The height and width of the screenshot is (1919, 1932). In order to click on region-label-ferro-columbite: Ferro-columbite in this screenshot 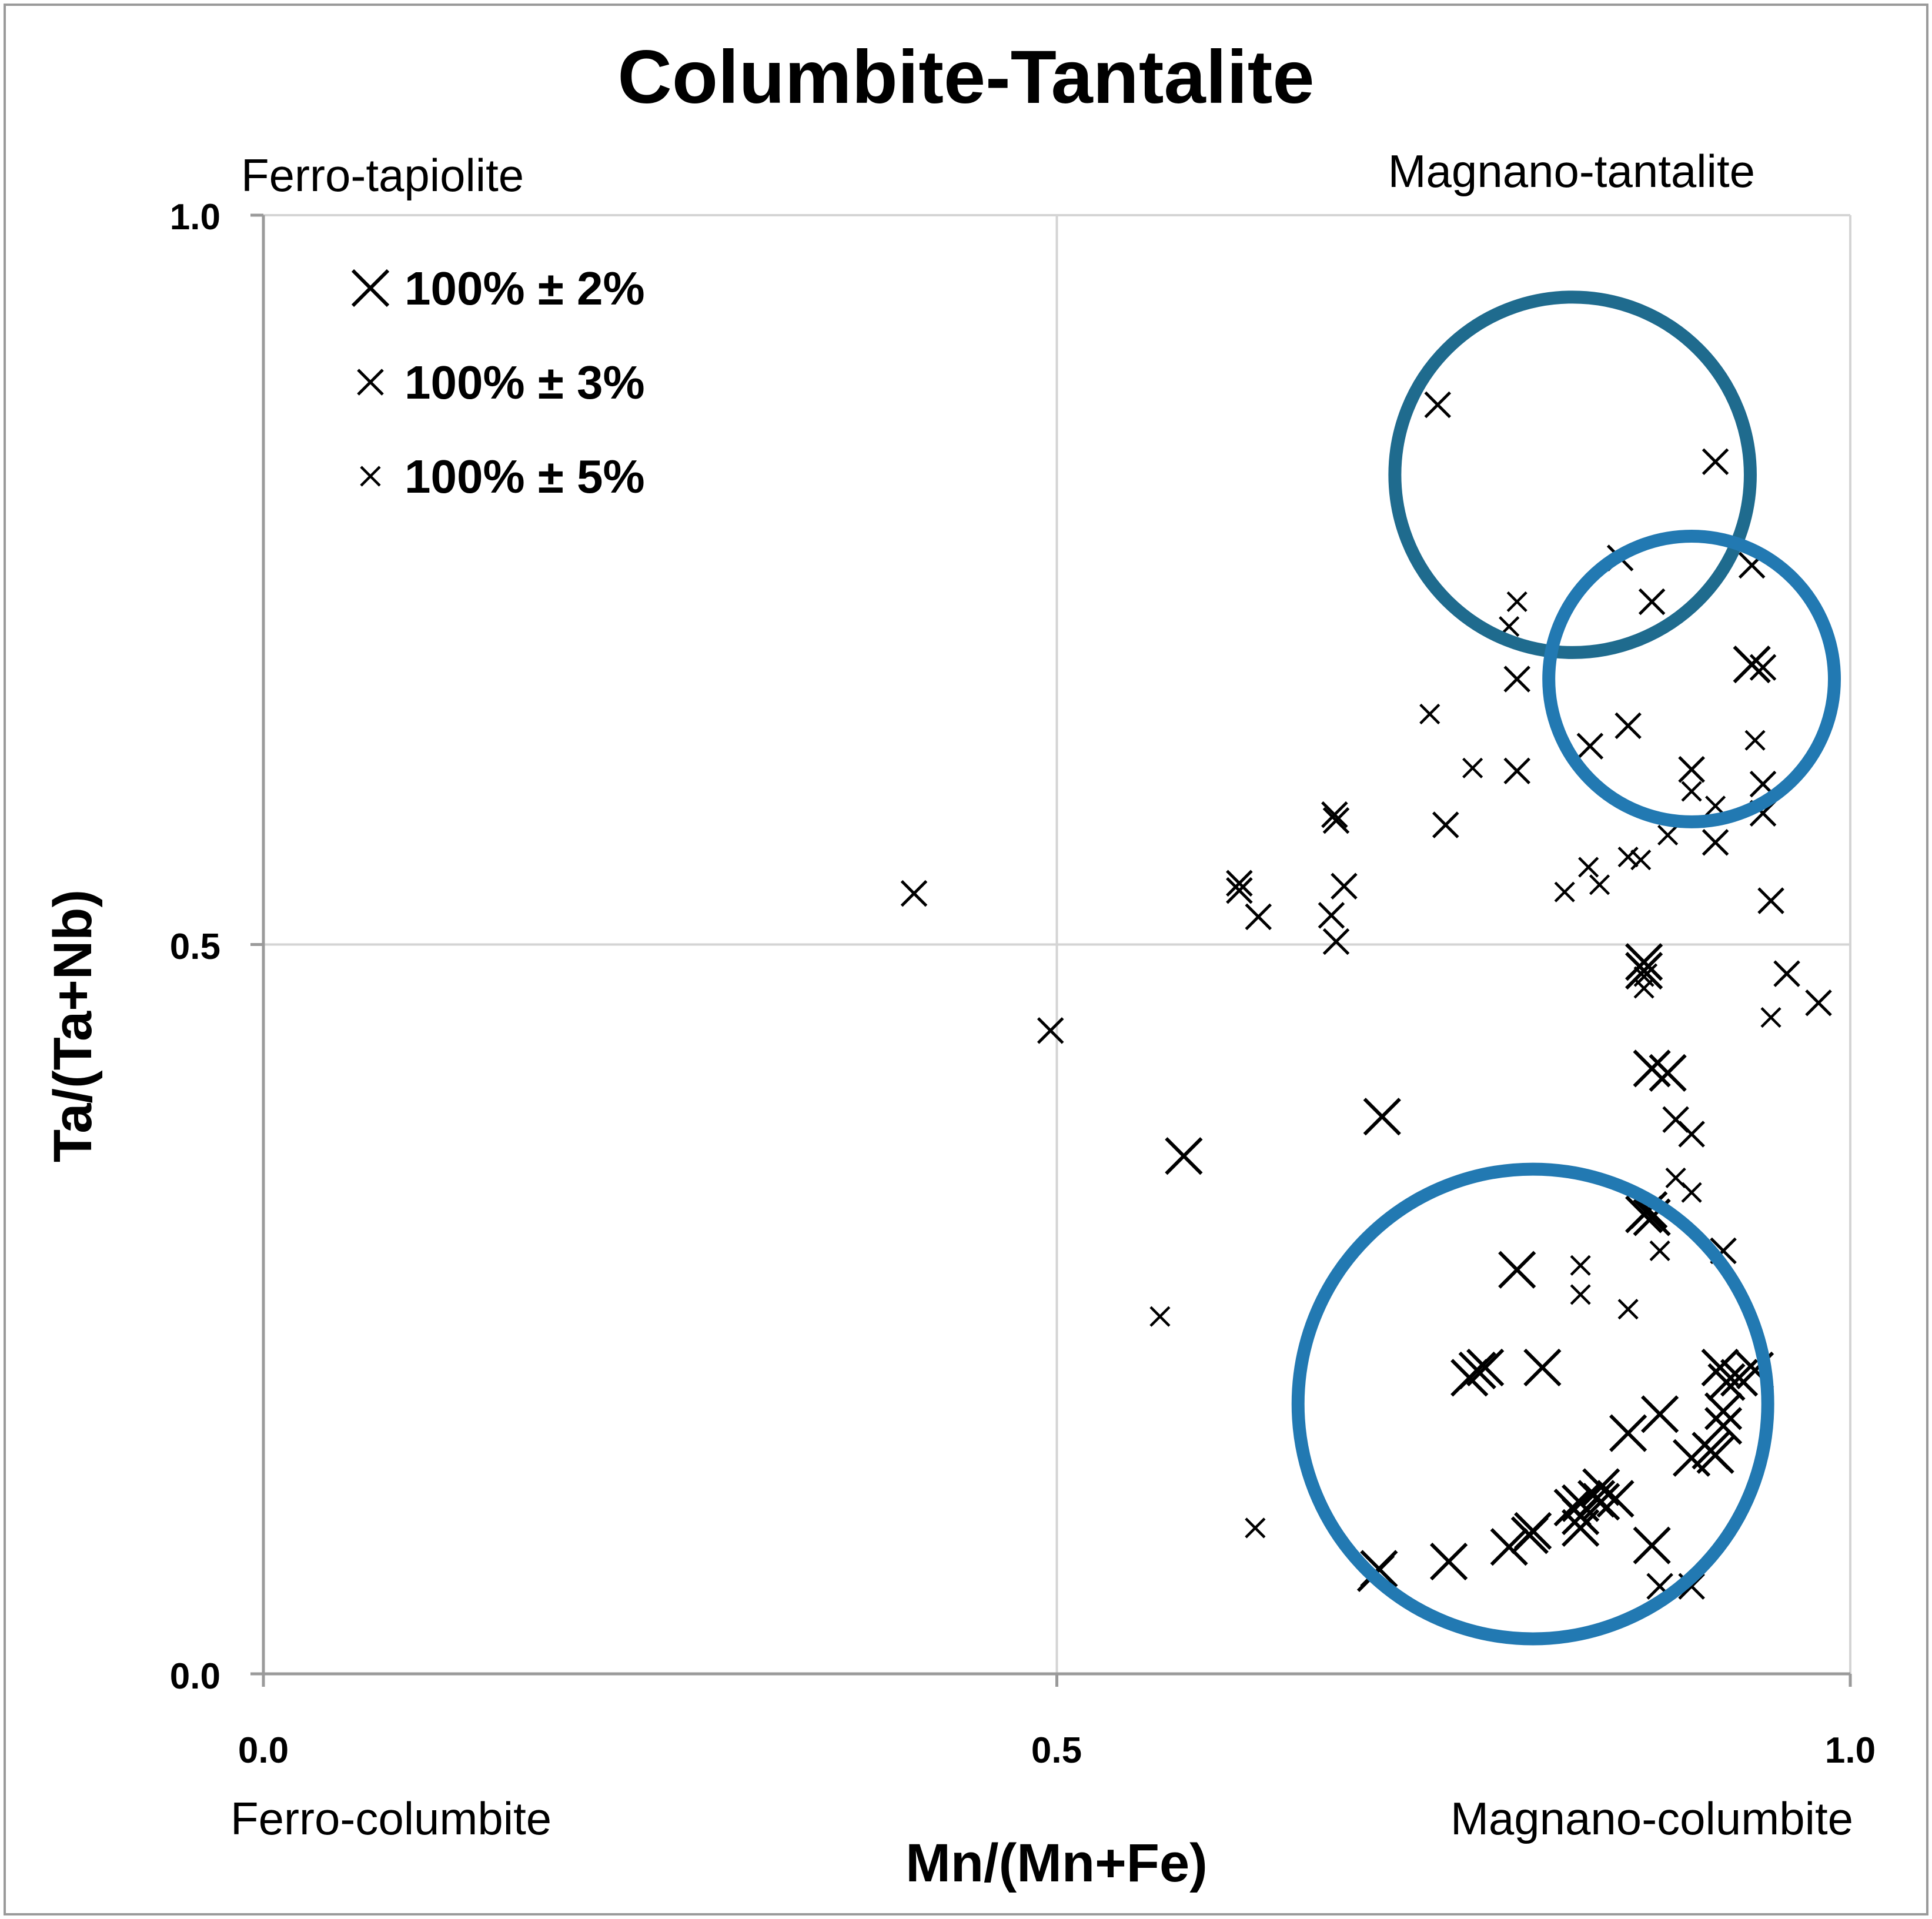, I will do `click(390, 1818)`.